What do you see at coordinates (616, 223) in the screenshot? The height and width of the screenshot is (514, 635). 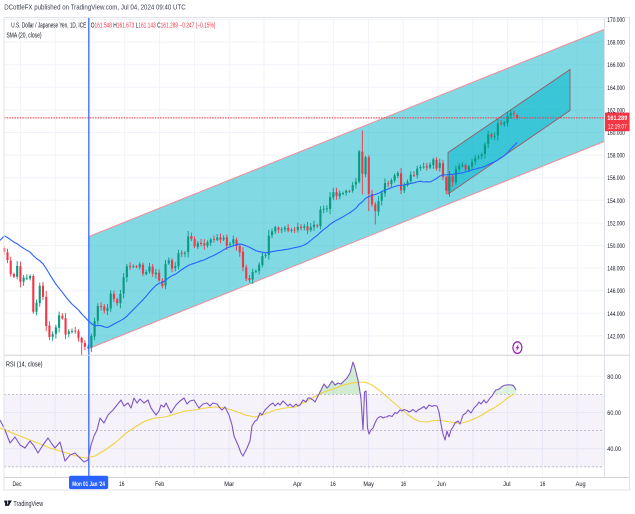 I see `svg-text: 152.000` at bounding box center [616, 223].